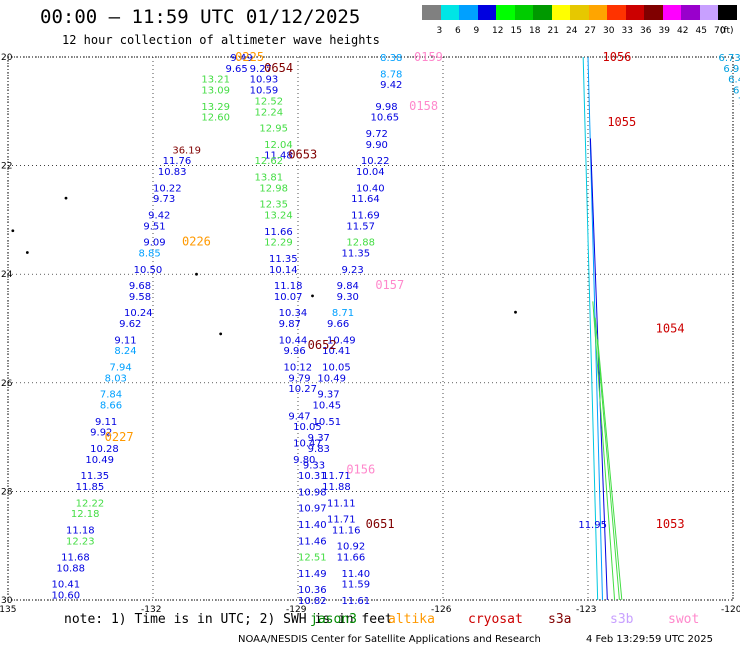  I want to click on wave-height-value: 9.23, so click(353, 270).